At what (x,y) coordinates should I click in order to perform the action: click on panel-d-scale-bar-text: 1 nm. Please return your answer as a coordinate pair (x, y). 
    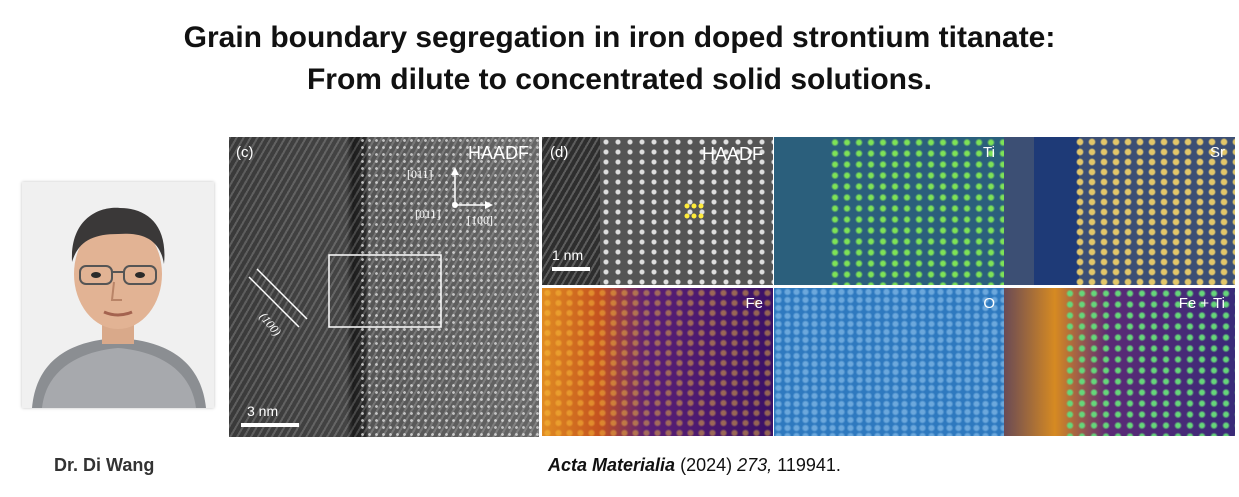
    Looking at the image, I should click on (568, 255).